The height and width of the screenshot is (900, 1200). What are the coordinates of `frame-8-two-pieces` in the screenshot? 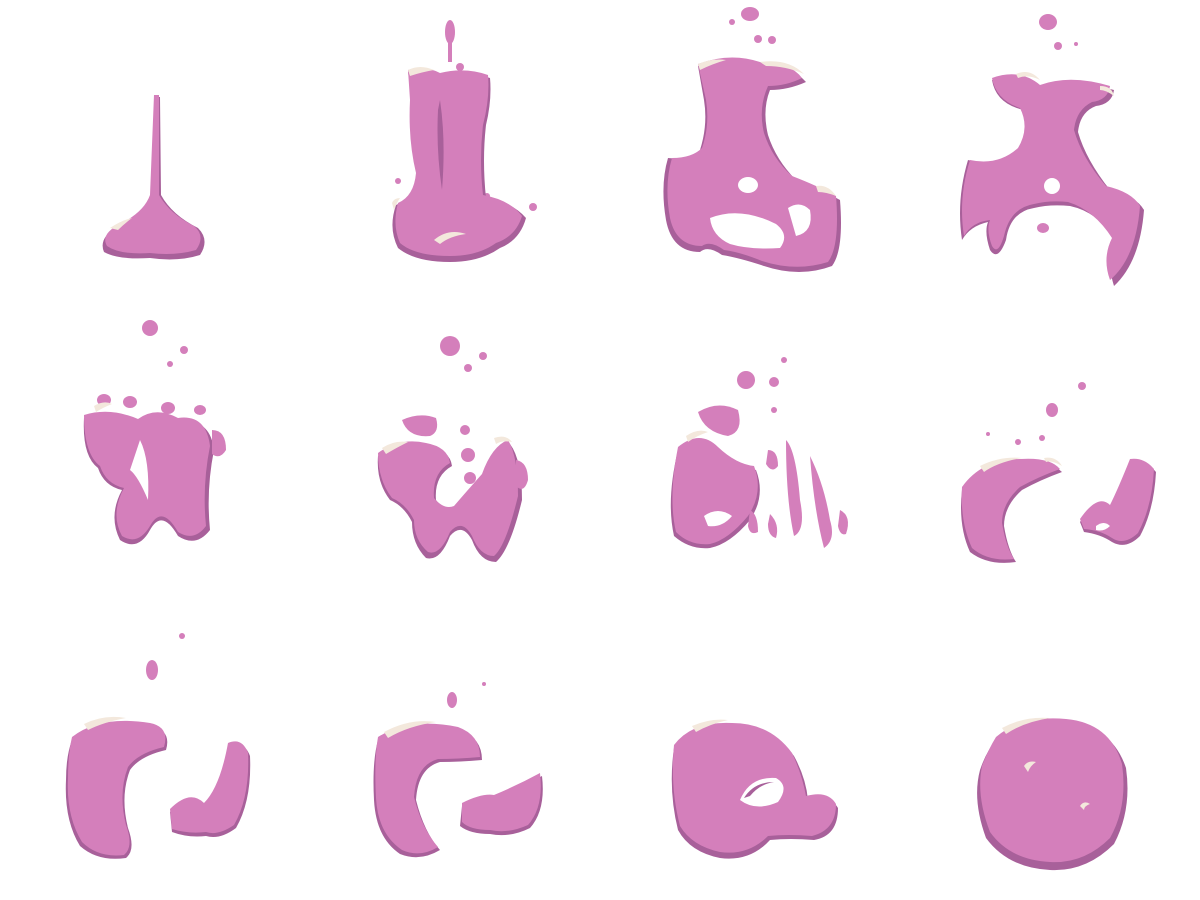 It's located at (1050, 450).